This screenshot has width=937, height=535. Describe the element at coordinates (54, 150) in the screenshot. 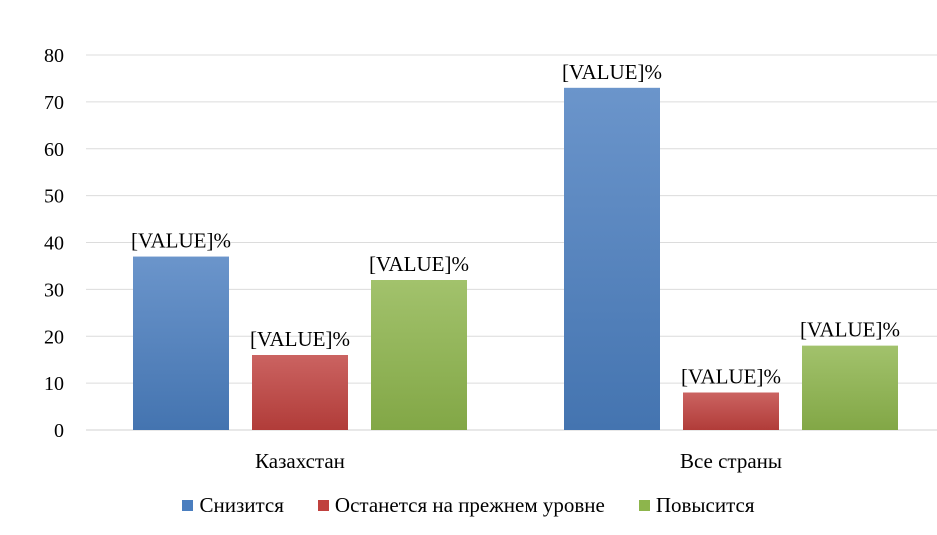

I see `y-tick-label: 60` at that location.